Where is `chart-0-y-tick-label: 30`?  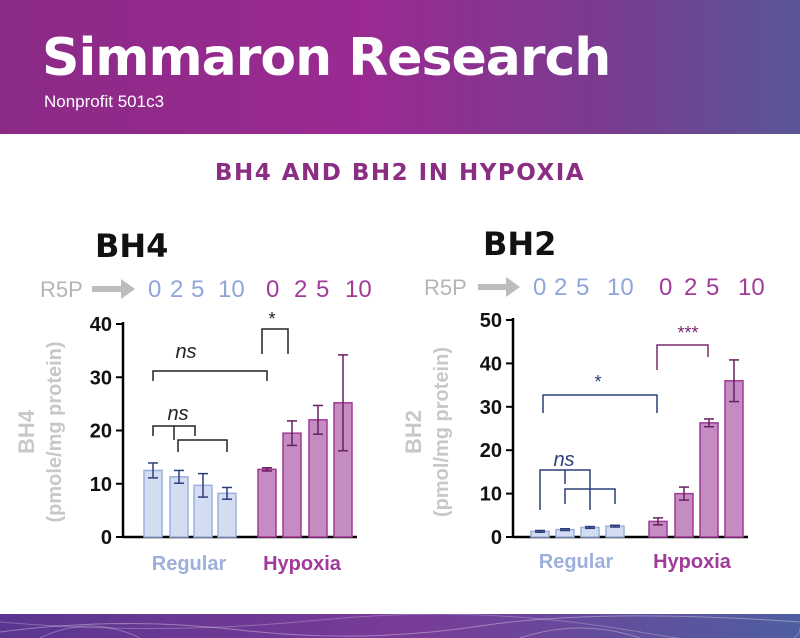 chart-0-y-tick-label: 30 is located at coordinates (101, 378).